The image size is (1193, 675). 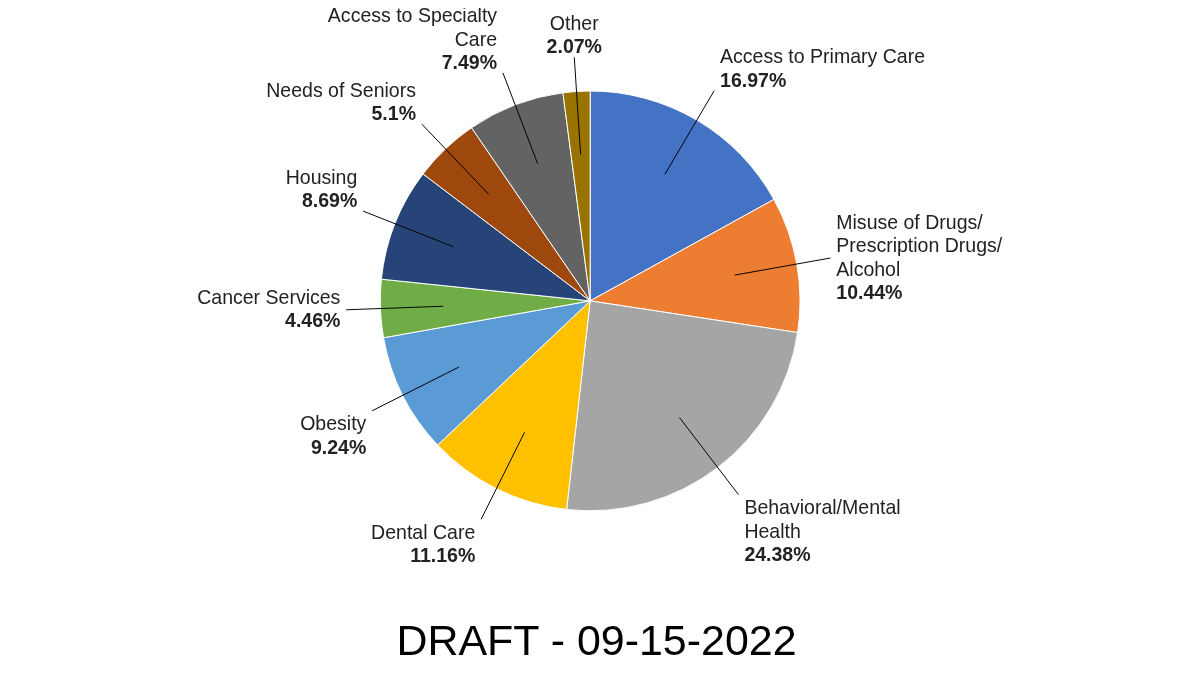 I want to click on data-label: 24.38%, so click(x=777, y=554).